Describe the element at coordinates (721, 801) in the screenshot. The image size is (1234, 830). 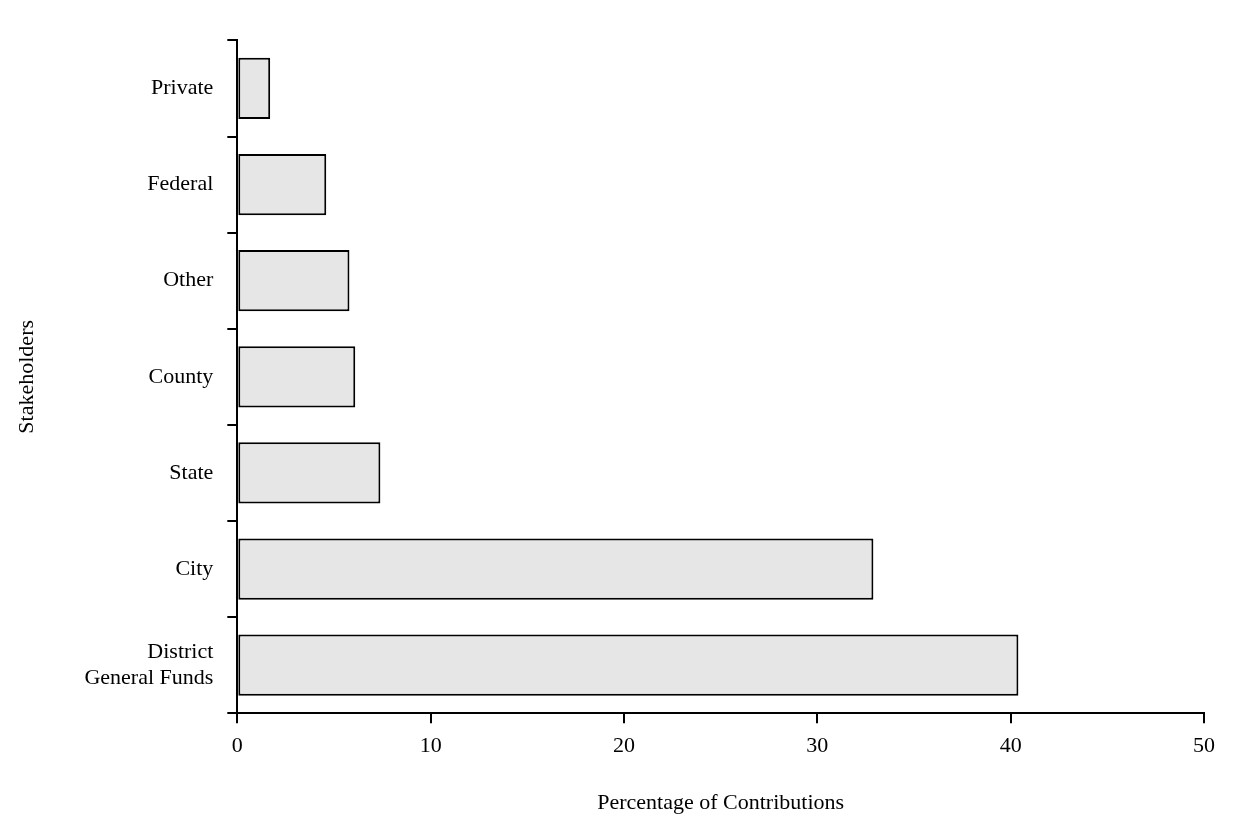
I see `x-axis-title: Percentage of Contributions` at that location.